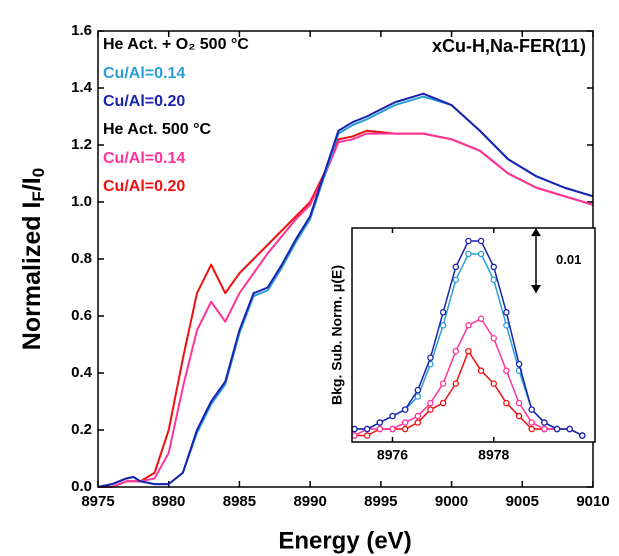 This screenshot has height=556, width=619. What do you see at coordinates (82, 87) in the screenshot?
I see `y-tick-label: 1.4` at bounding box center [82, 87].